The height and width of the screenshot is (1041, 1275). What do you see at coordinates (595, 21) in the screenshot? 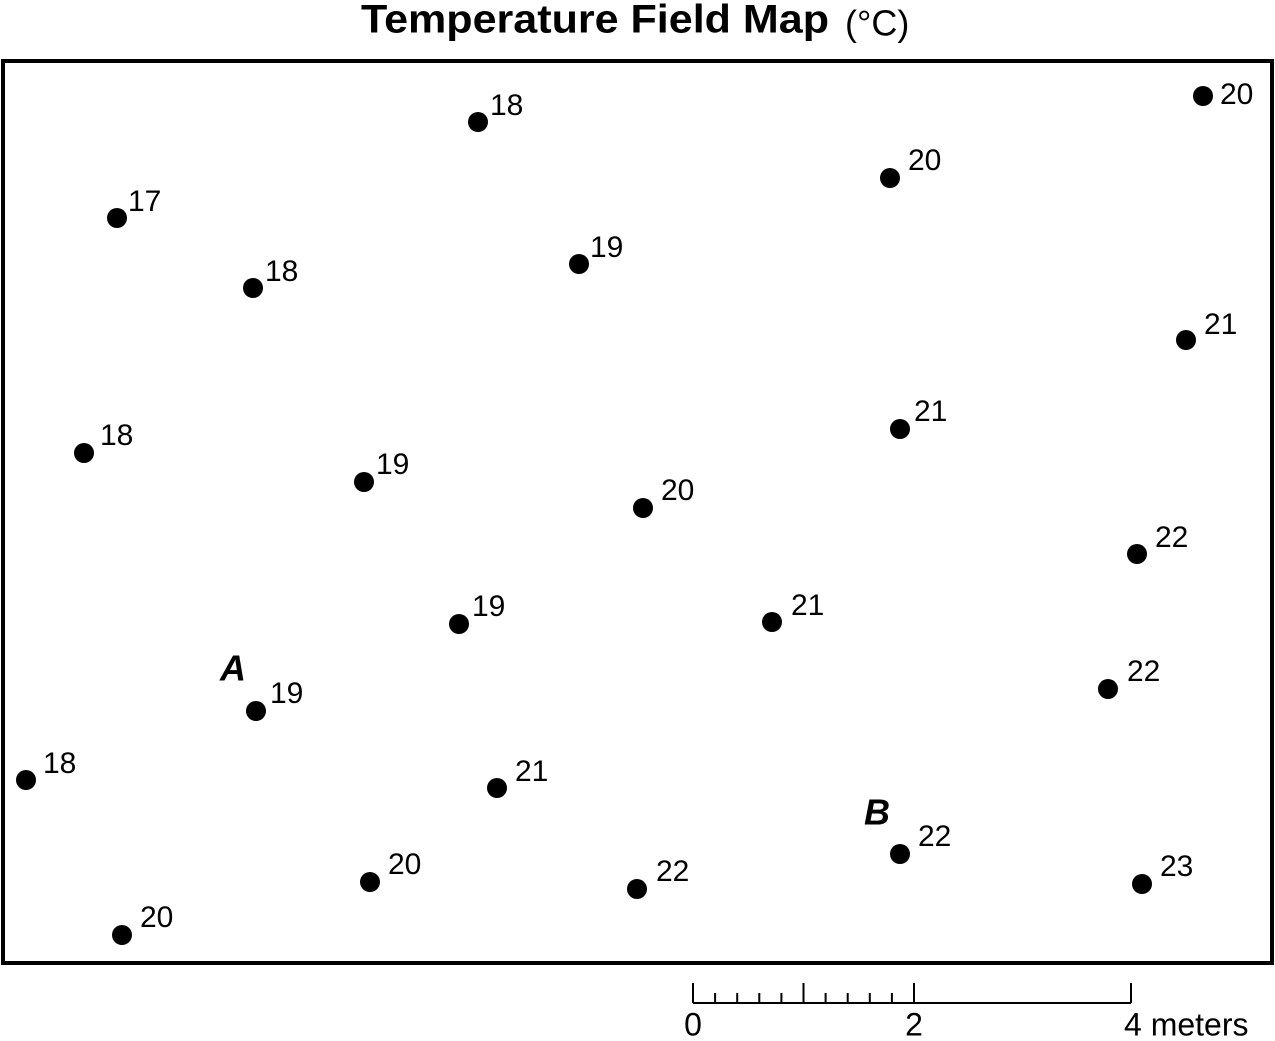
I see `map-title: Temperature Field Map` at bounding box center [595, 21].